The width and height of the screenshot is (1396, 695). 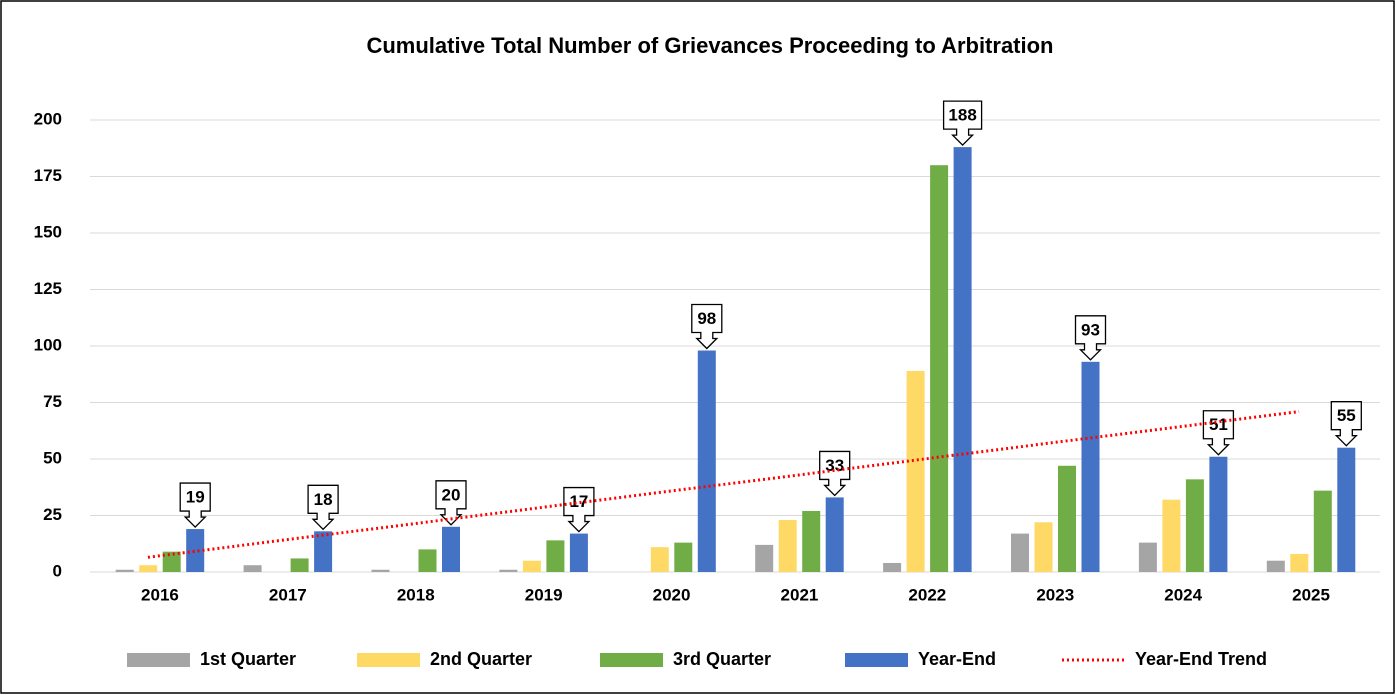 I want to click on y-tick-label: 0, so click(x=57, y=570).